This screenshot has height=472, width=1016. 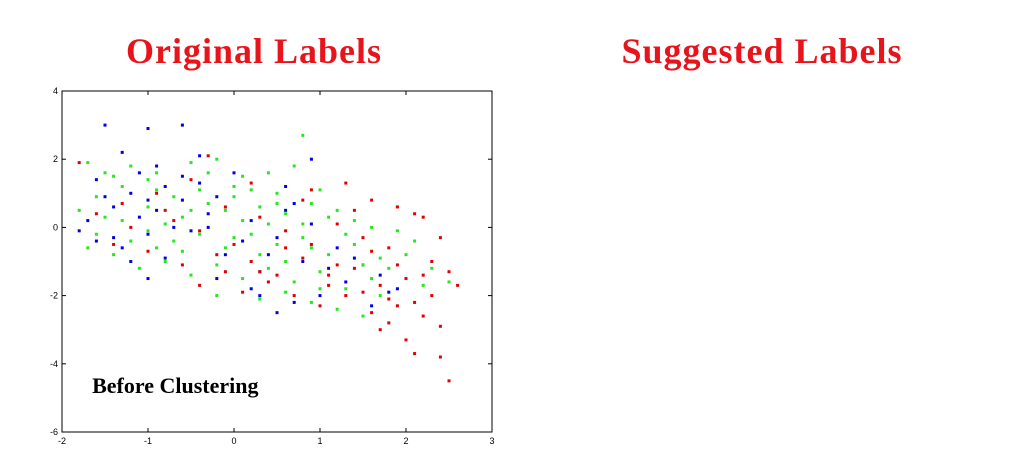 I want to click on chart-title: Original Labels, so click(x=254, y=51).